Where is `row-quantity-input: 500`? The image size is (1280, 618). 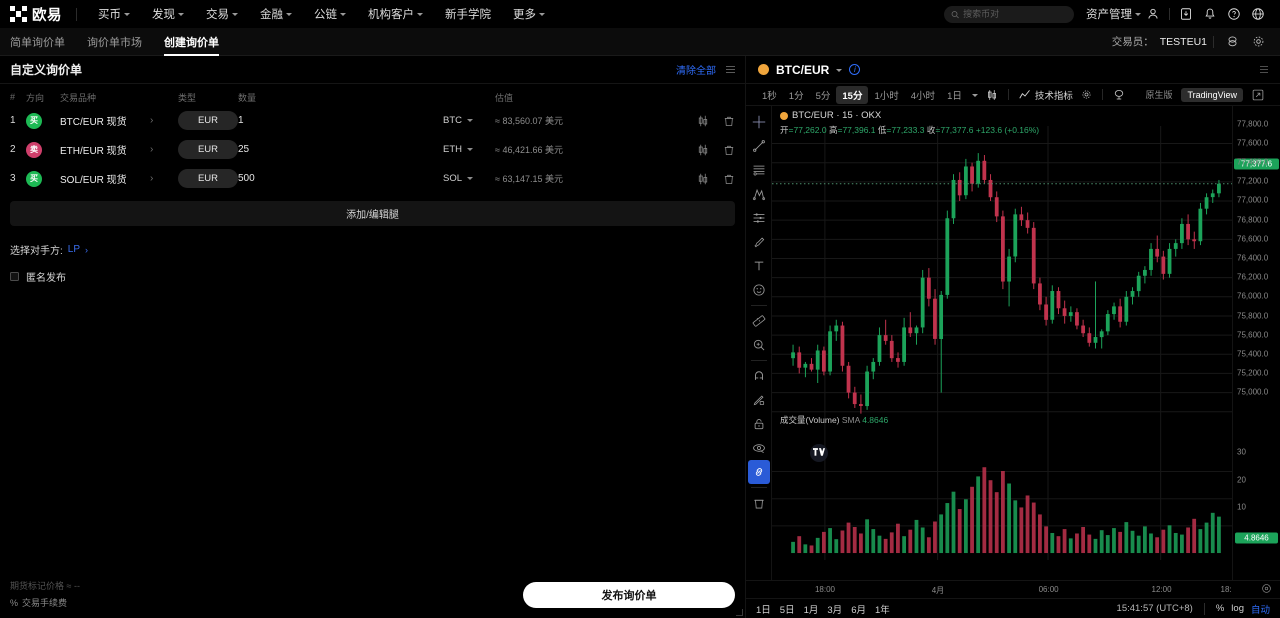 row-quantity-input: 500 is located at coordinates (246, 178).